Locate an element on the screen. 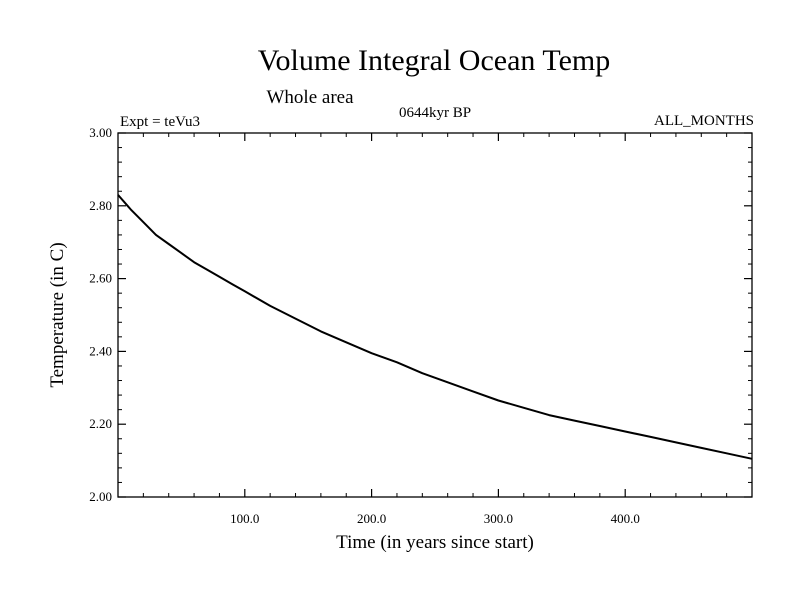 Image resolution: width=800 pixels, height=600 pixels. x-tick-label: 100.0 is located at coordinates (244, 518).